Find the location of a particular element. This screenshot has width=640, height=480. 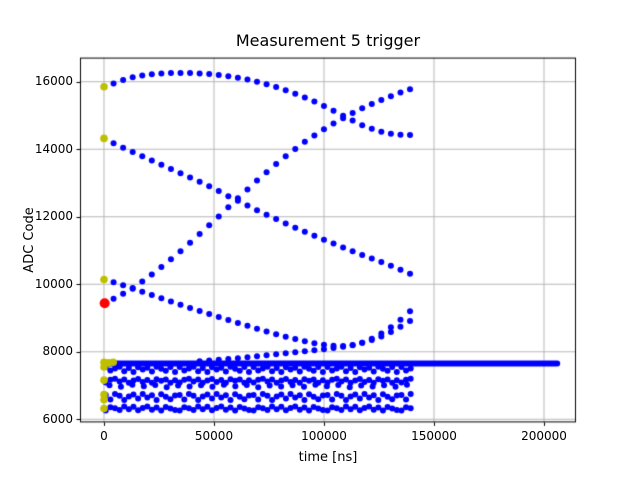

x-tick-label: 100000 is located at coordinates (324, 436).